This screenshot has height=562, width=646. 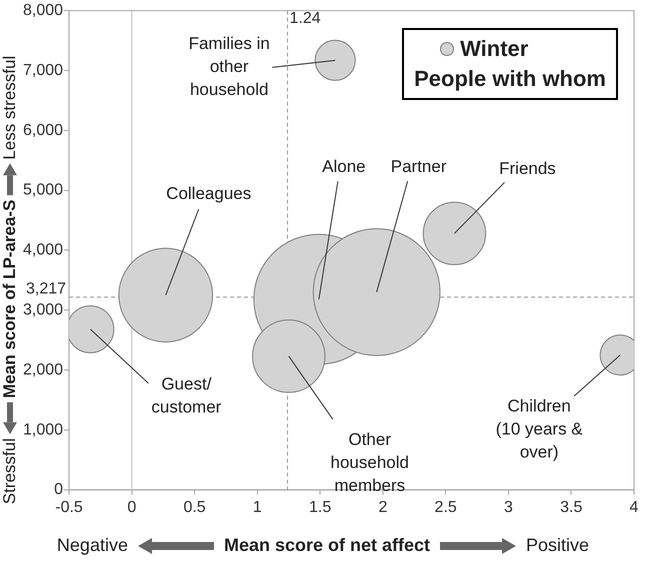 I want to click on x-tick-label: 4, so click(x=634, y=507).